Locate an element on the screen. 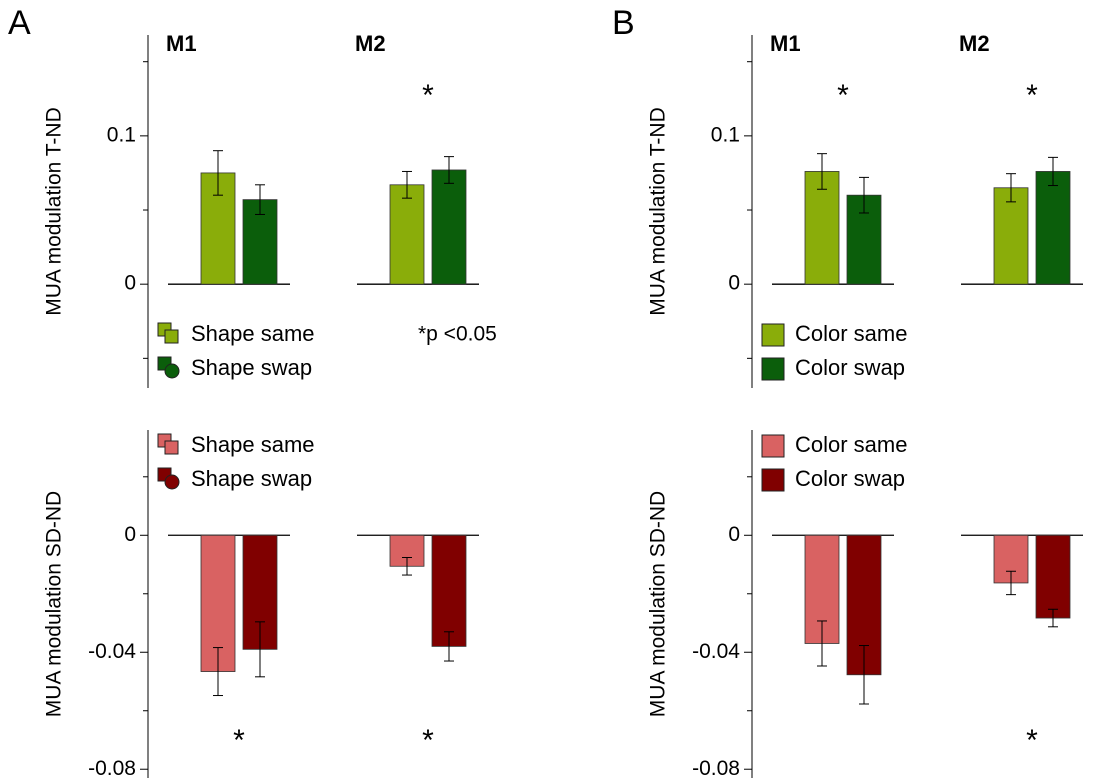 The height and width of the screenshot is (783, 1096). note: *p <0.05 is located at coordinates (457, 334).